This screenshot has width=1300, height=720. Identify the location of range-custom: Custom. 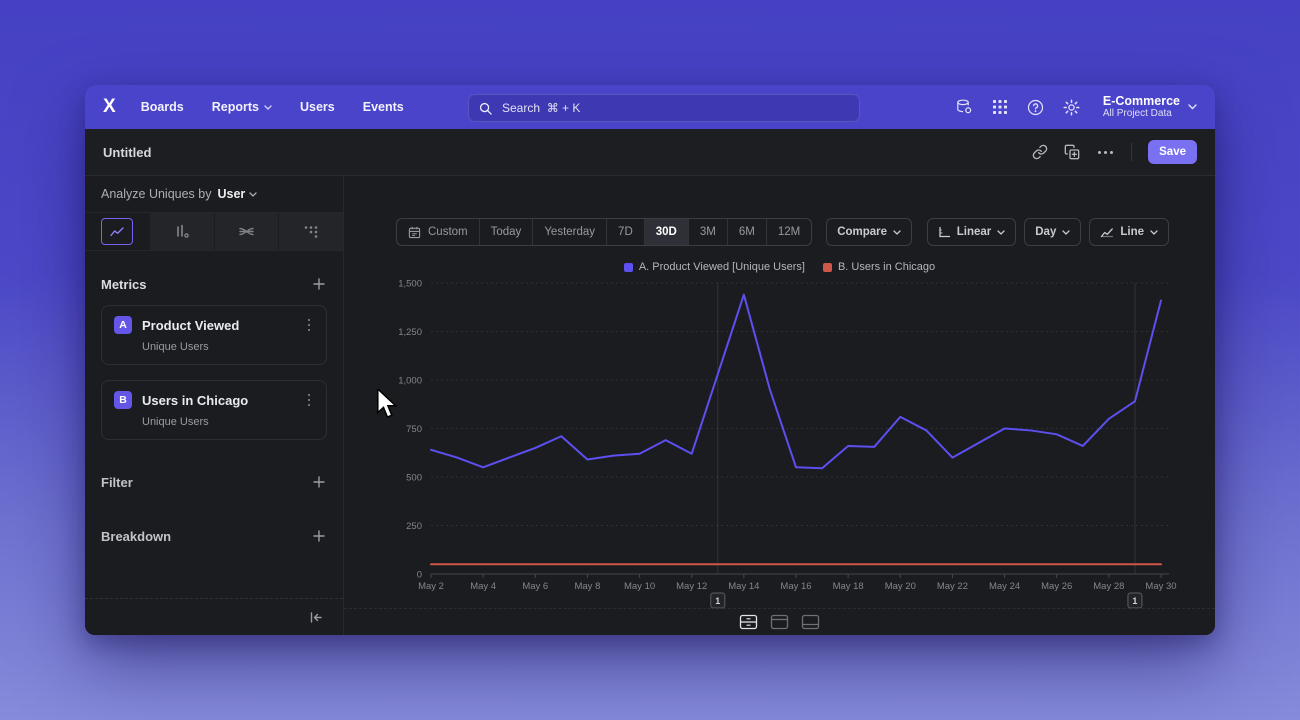
(438, 232).